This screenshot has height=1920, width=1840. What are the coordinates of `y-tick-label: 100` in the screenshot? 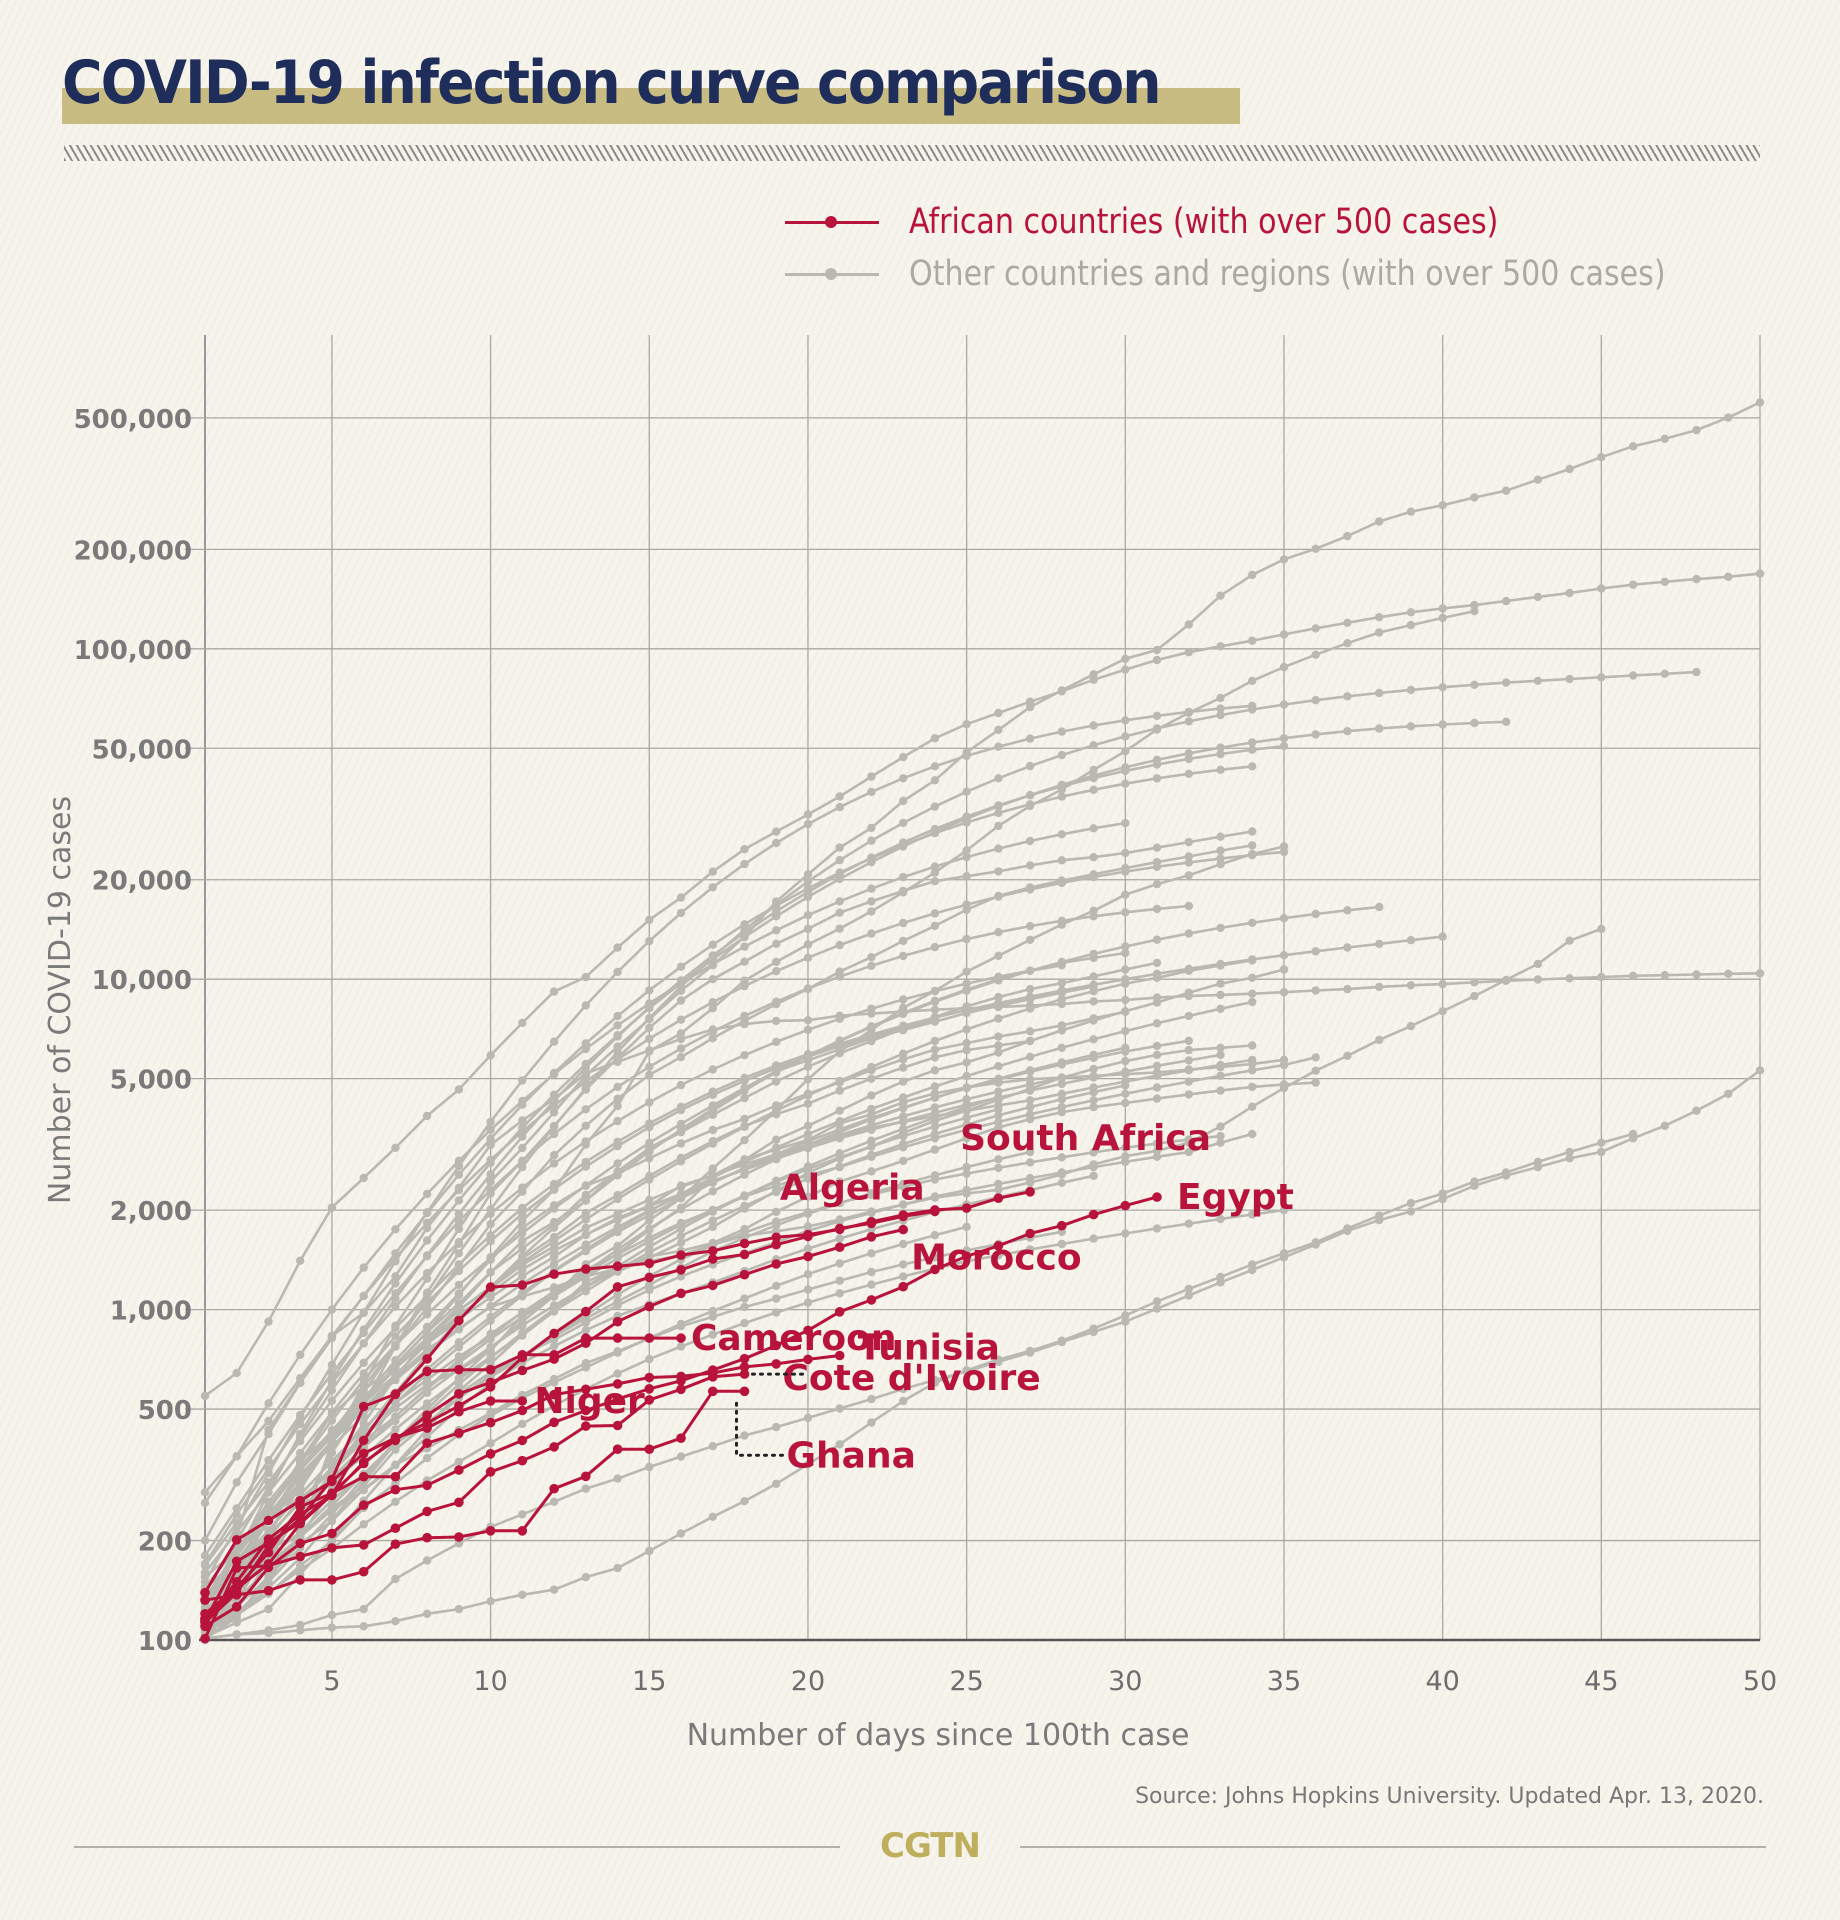 It's located at (165, 1642).